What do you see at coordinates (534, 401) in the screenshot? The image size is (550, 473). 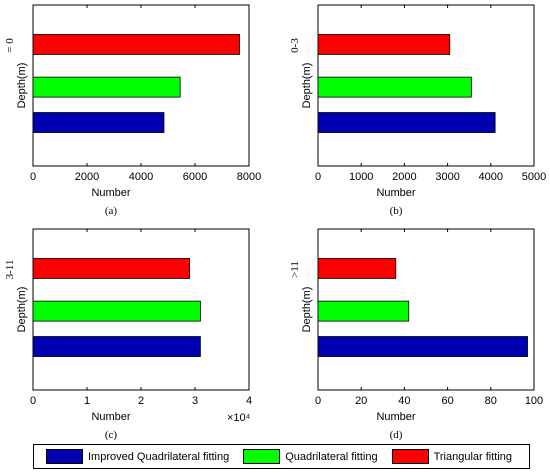 I see `x-tick-label: 100` at bounding box center [534, 401].